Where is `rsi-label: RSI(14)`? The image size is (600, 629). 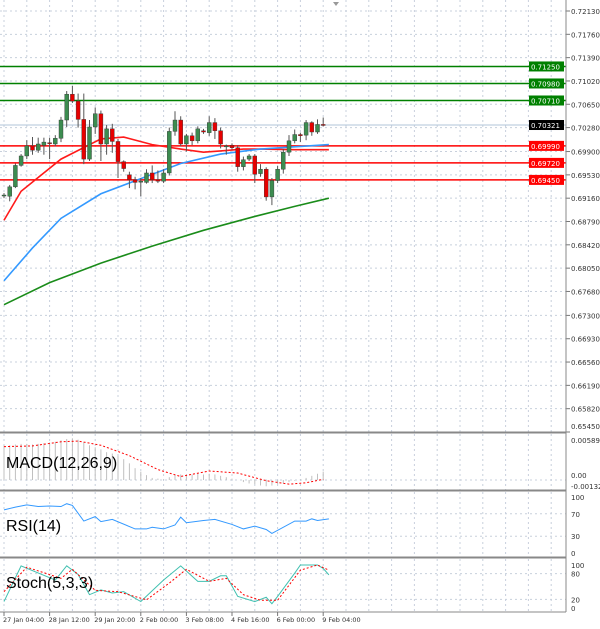
rsi-label: RSI(14) is located at coordinates (34, 526).